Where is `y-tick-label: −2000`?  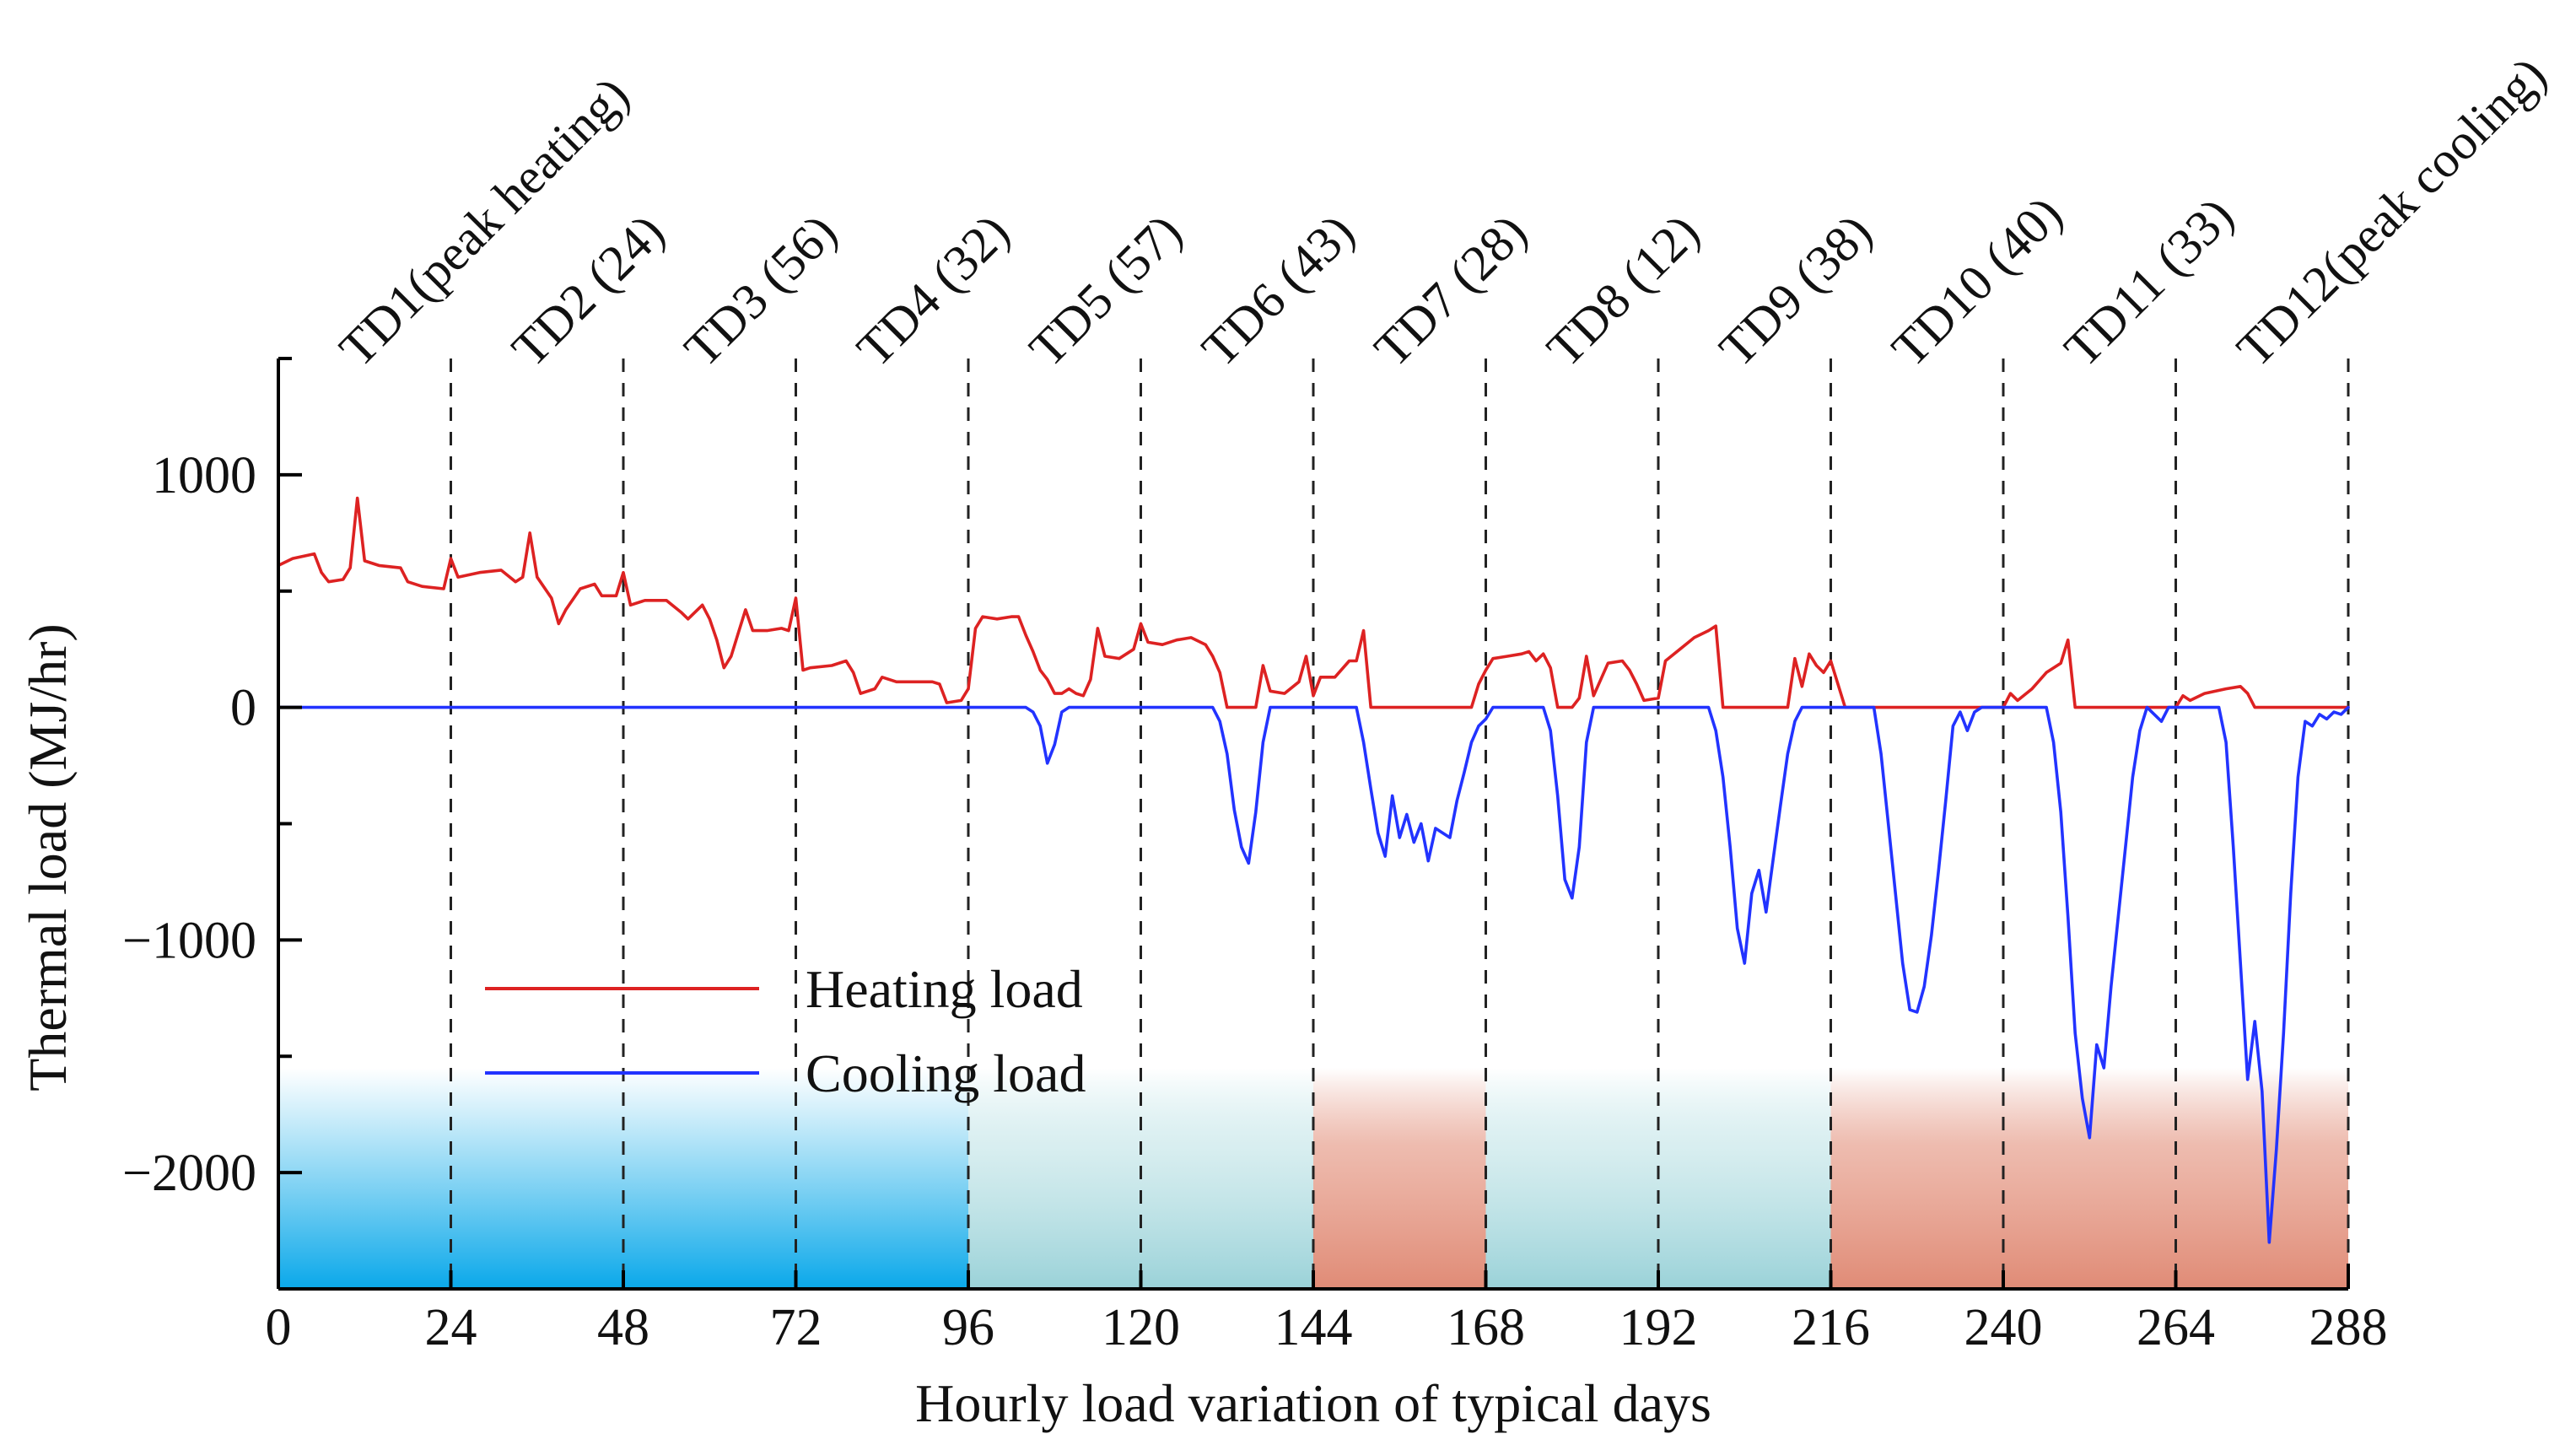 y-tick-label: −2000 is located at coordinates (189, 1173).